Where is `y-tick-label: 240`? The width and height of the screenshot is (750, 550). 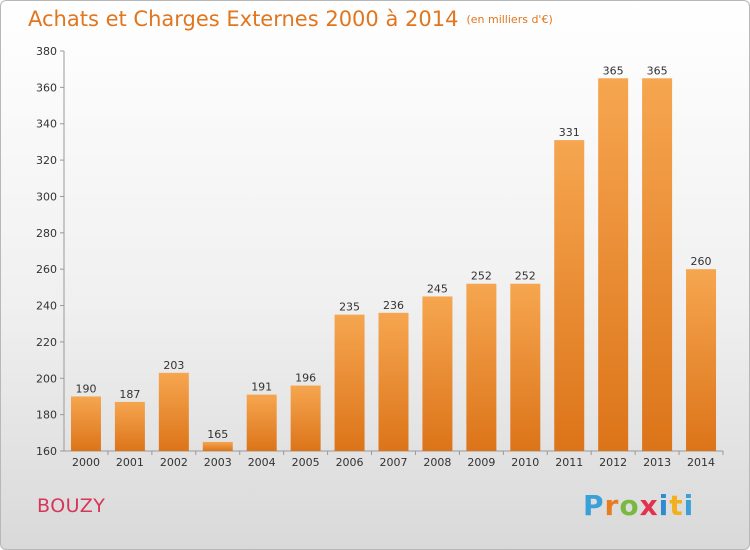 y-tick-label: 240 is located at coordinates (46, 306).